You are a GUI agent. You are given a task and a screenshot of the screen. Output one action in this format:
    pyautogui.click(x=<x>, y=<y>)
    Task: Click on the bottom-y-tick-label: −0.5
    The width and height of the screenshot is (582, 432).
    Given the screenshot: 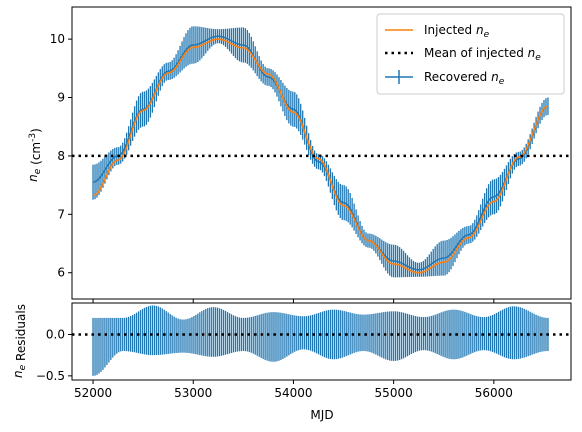 What is the action you would take?
    pyautogui.click(x=50, y=376)
    